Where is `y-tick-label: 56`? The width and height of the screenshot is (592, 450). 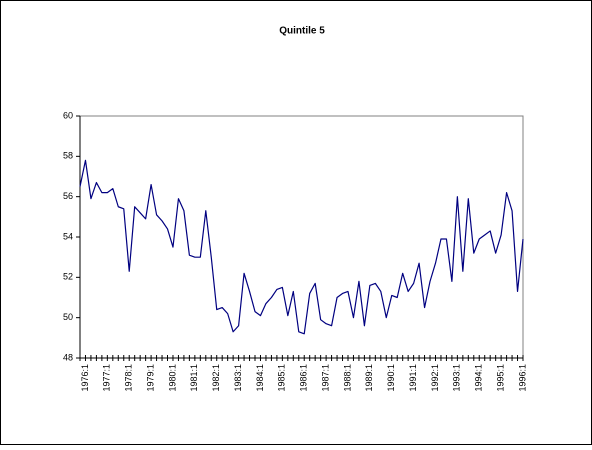
y-tick-label: 56 is located at coordinates (68, 196).